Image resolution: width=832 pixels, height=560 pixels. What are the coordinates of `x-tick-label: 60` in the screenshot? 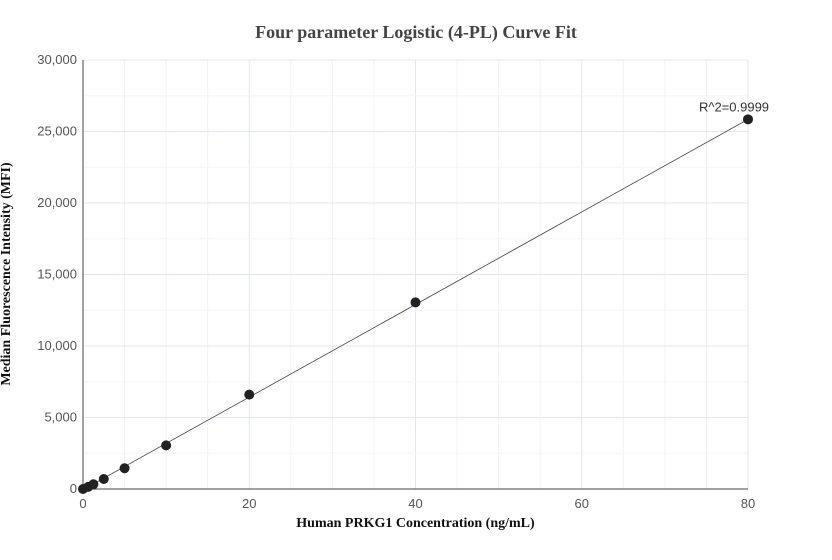 It's located at (582, 503).